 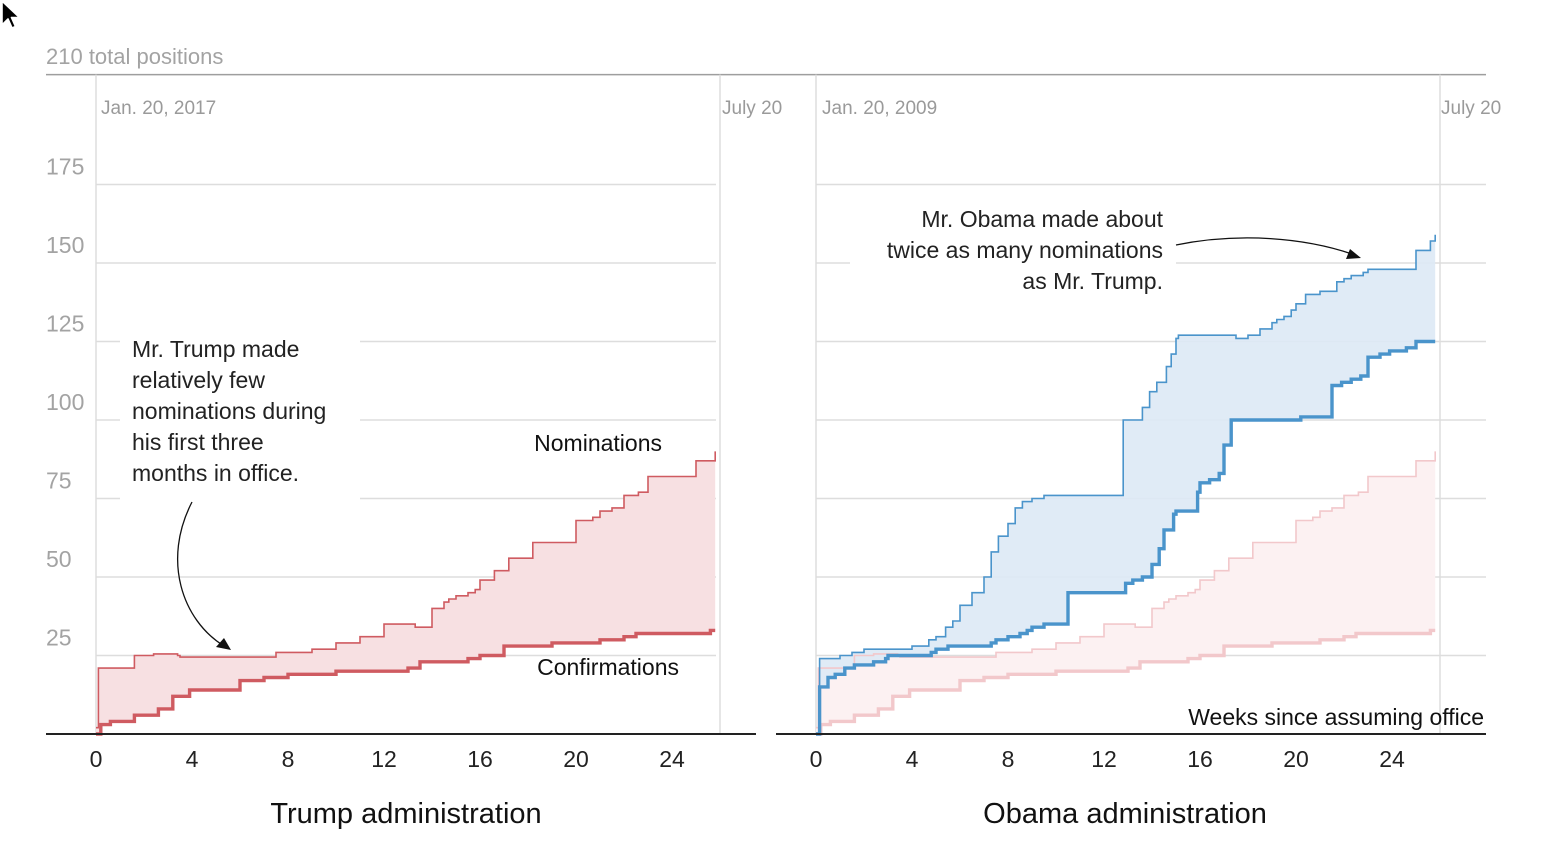 What do you see at coordinates (405, 814) in the screenshot?
I see `trump-panel-title: Trump administration` at bounding box center [405, 814].